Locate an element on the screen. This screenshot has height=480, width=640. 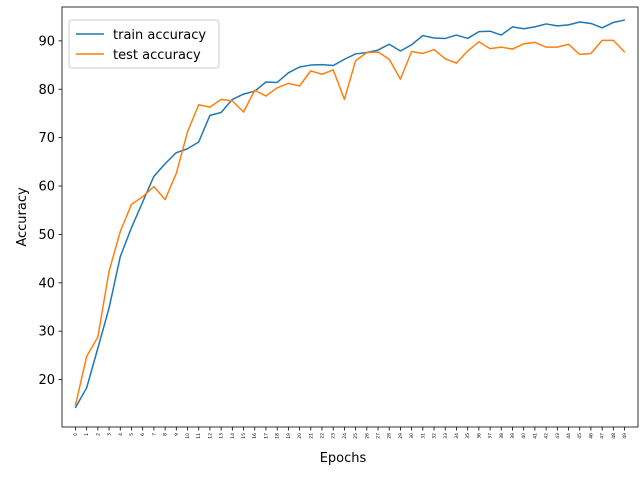
legend-label-test-accuracy: test accuracy is located at coordinates (157, 55).